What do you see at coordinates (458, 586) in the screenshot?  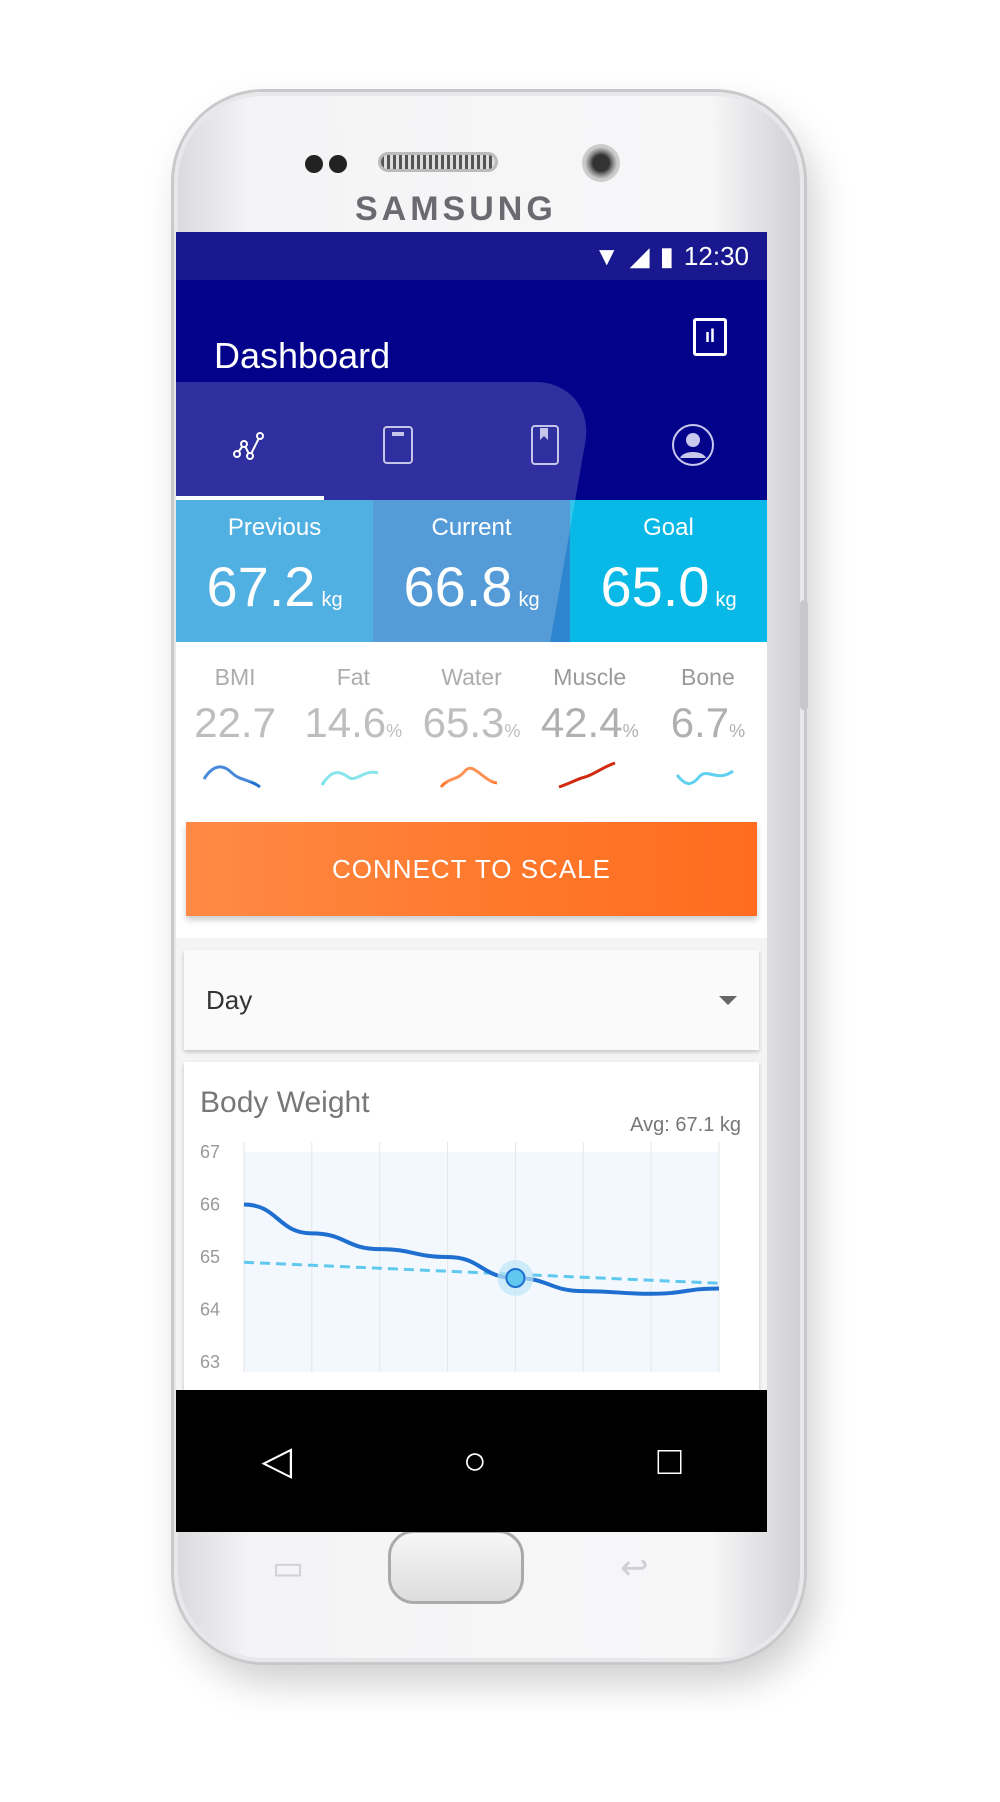 I see `stat-value: 66.8` at bounding box center [458, 586].